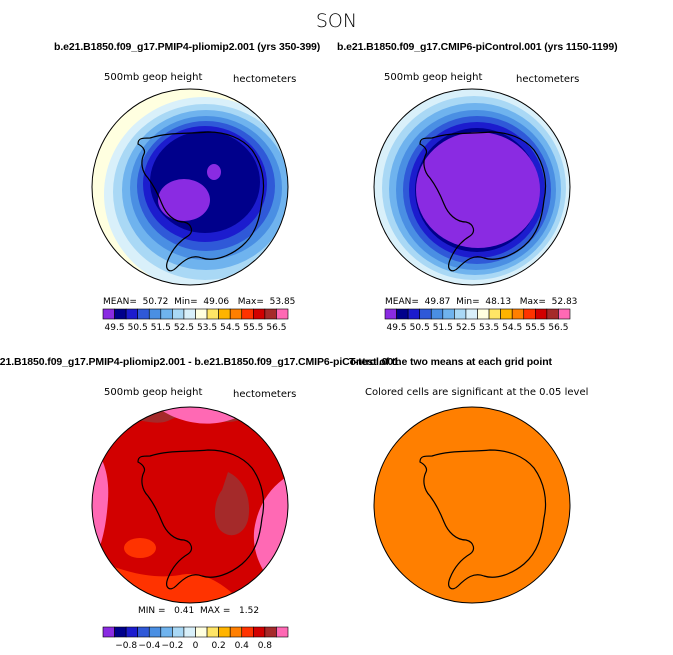 The width and height of the screenshot is (673, 655). I want to click on colorbar3-tick-label: 0, so click(196, 646).